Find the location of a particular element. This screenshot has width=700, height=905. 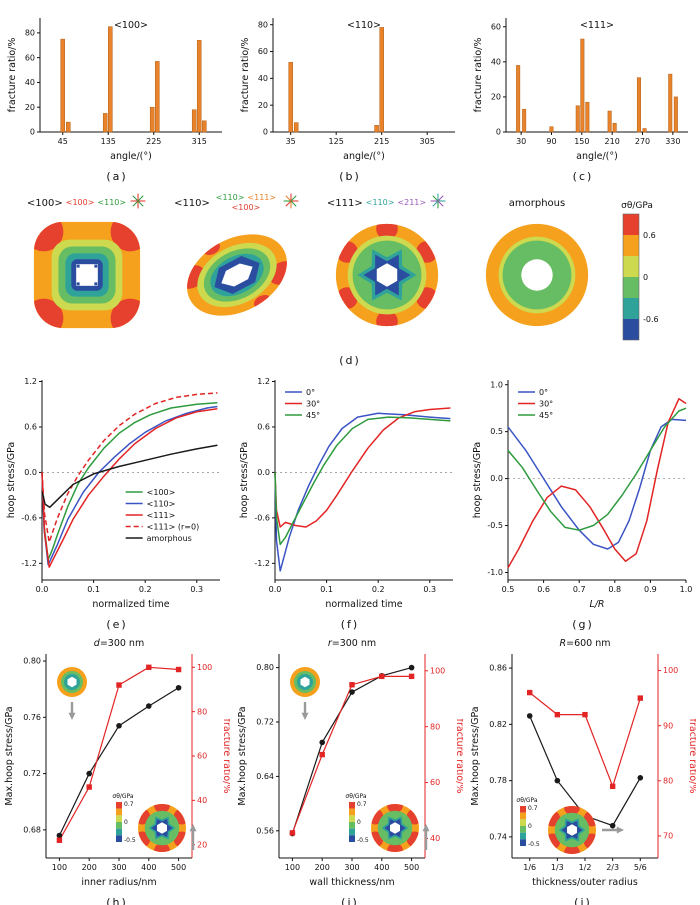

contour-cell-amorphous: amorphous is located at coordinates (537, 262).